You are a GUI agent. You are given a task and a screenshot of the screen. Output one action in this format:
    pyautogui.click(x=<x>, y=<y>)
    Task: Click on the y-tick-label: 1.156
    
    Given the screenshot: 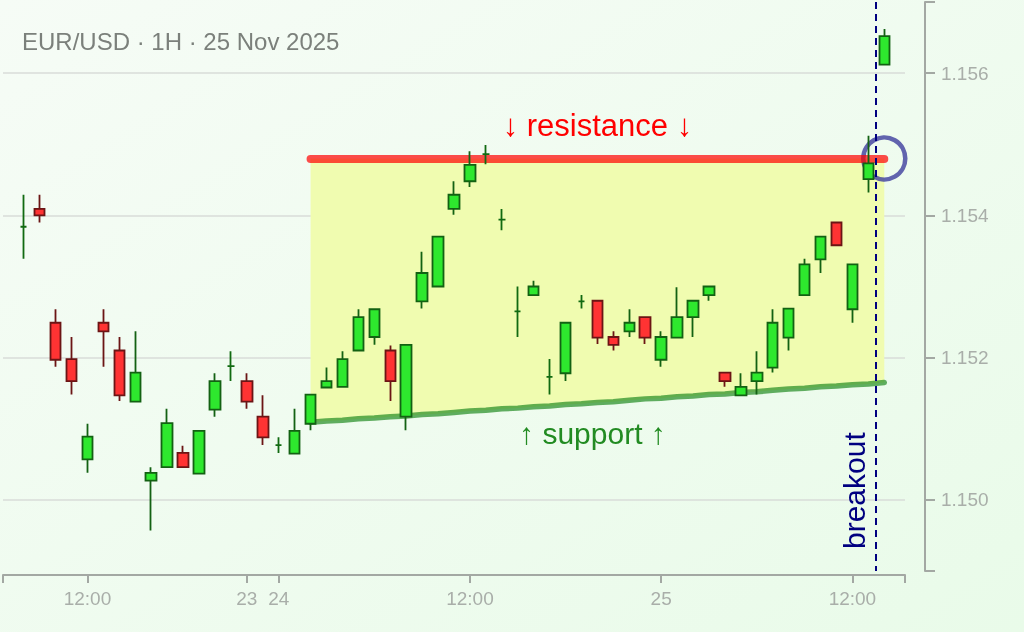 What is the action you would take?
    pyautogui.click(x=965, y=73)
    